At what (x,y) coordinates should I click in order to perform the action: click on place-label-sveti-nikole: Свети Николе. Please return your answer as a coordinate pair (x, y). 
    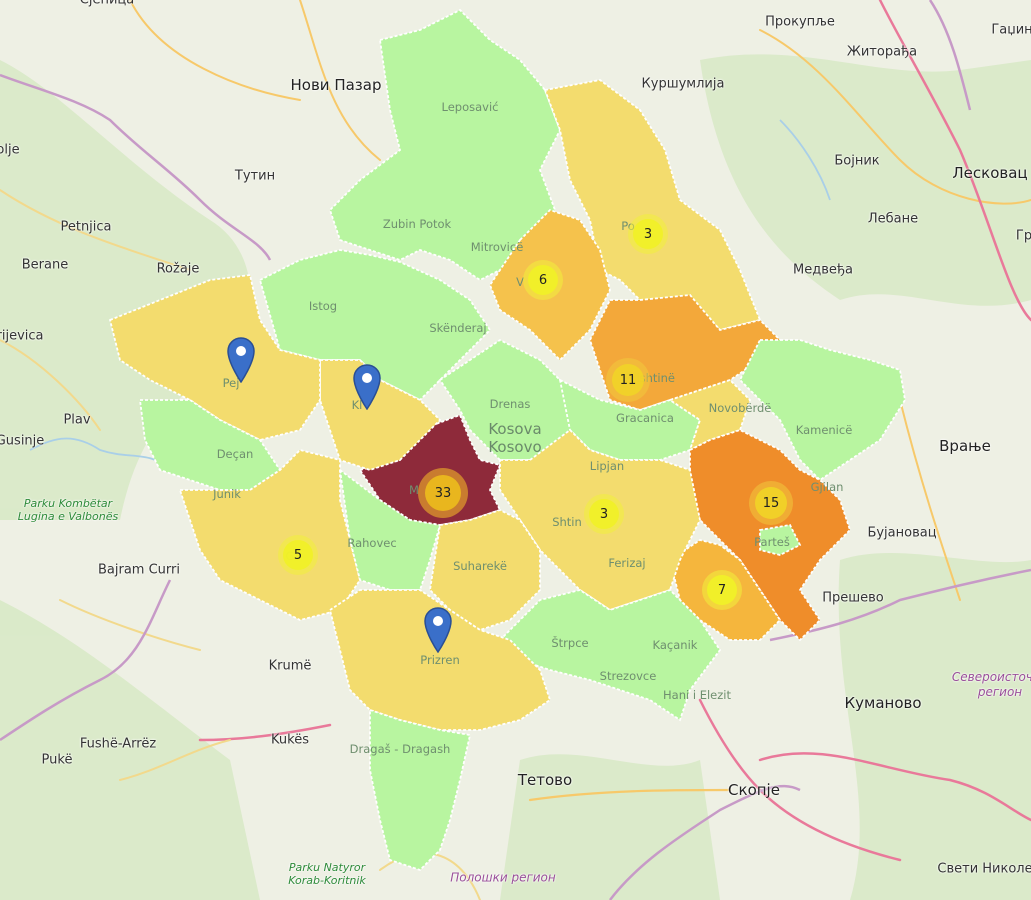
    Looking at the image, I should click on (984, 869).